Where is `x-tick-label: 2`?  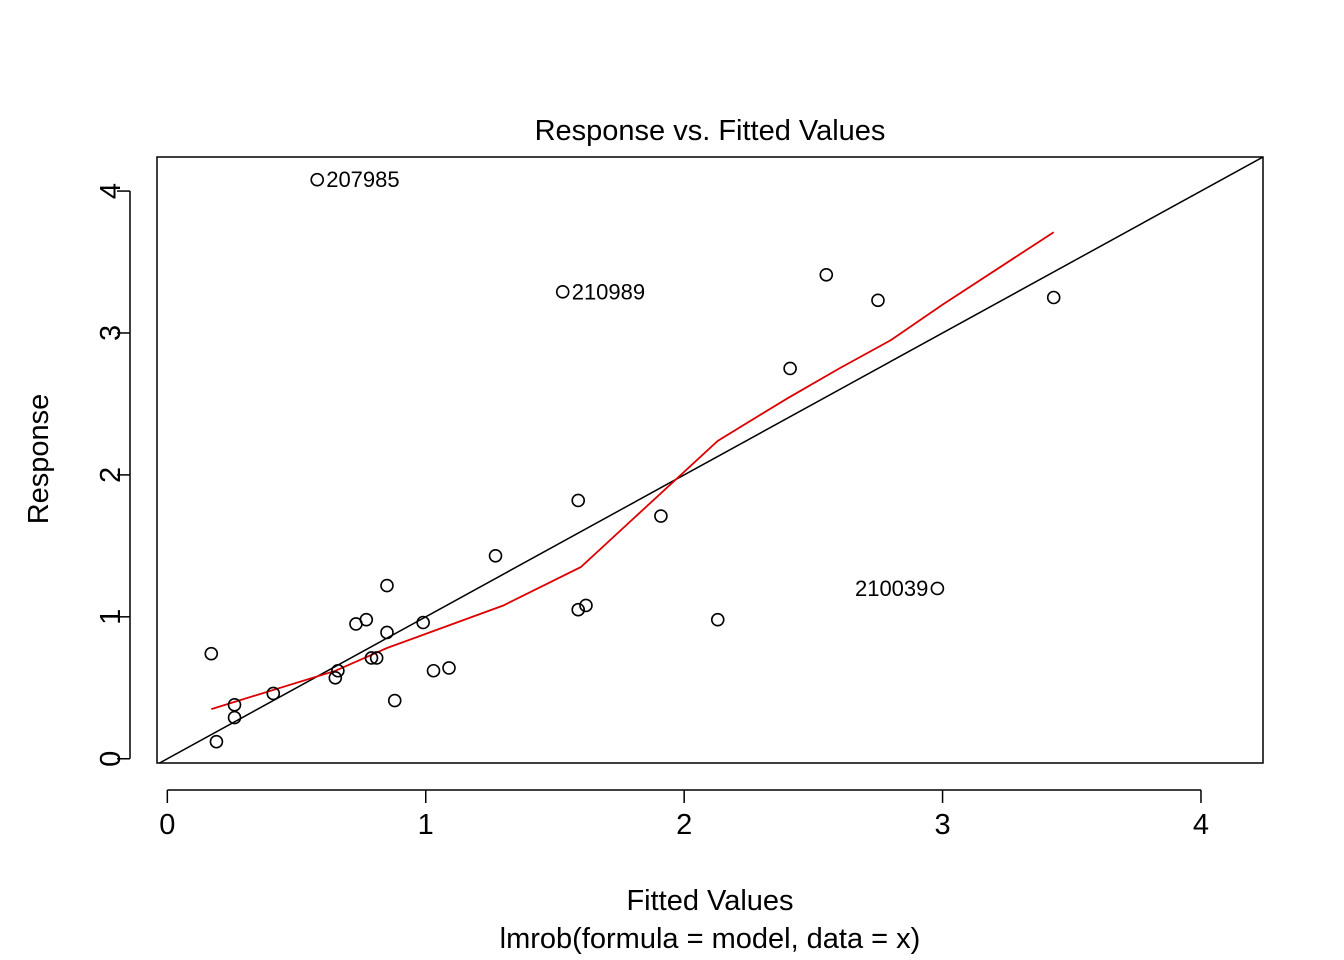
x-tick-label: 2 is located at coordinates (684, 825).